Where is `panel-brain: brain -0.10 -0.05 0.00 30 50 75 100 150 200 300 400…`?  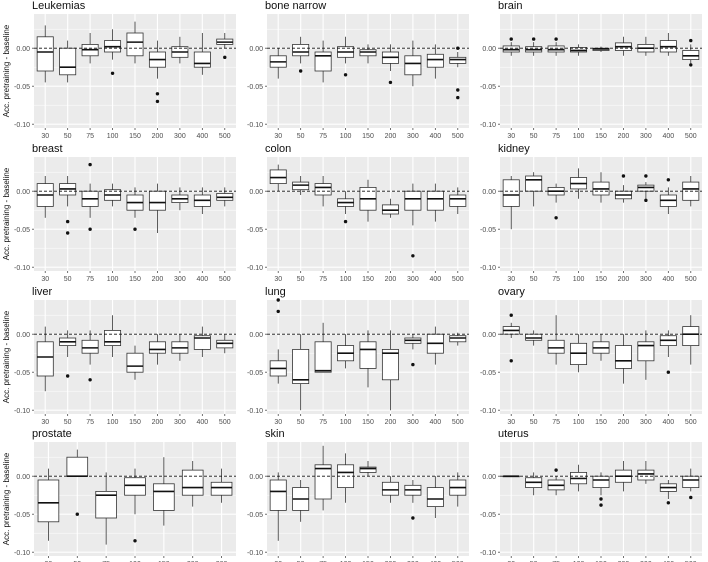 panel-brain: brain -0.10 -0.05 0.00 30 50 75 100 150 200 300 400… is located at coordinates (591, 70).